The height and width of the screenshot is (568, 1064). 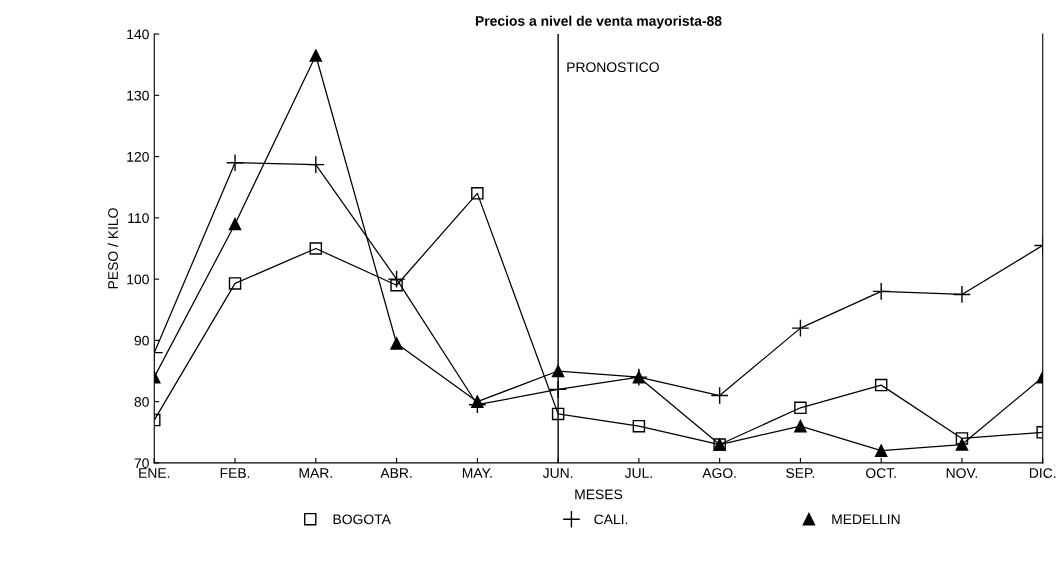 I want to click on legend-label: MEDELLIN, so click(x=866, y=519).